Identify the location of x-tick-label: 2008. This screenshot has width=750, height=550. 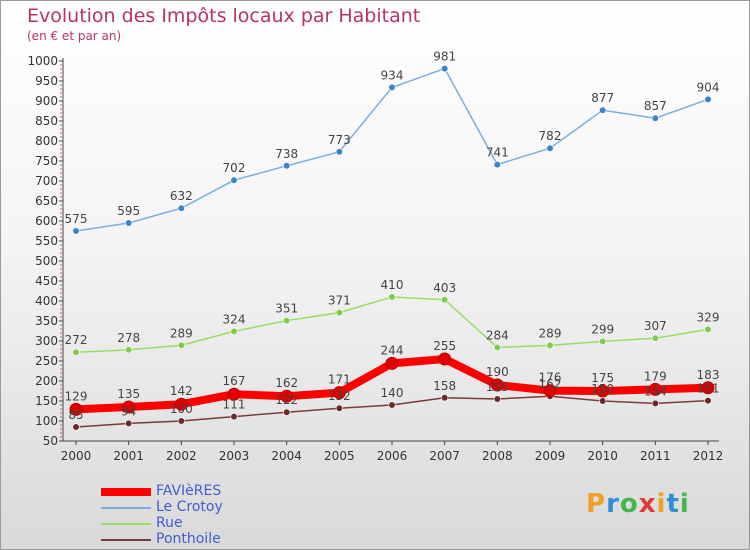
(497, 456).